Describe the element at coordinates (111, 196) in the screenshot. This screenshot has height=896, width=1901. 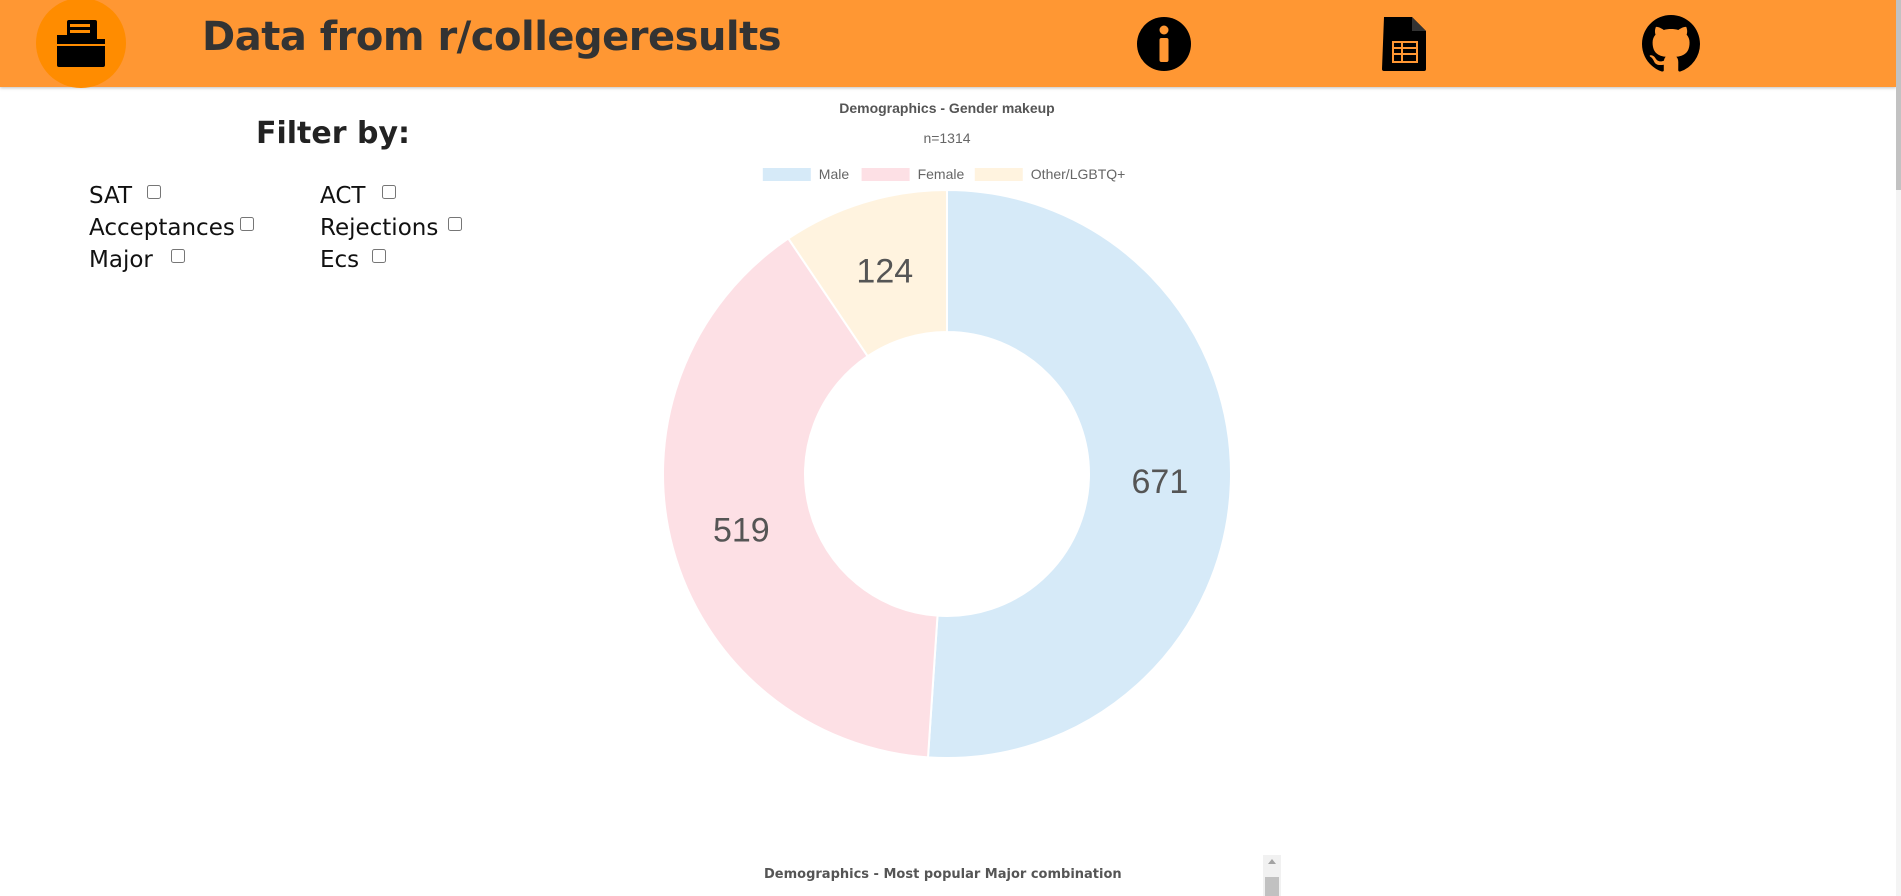
I see `filter-sat-label: SAT` at that location.